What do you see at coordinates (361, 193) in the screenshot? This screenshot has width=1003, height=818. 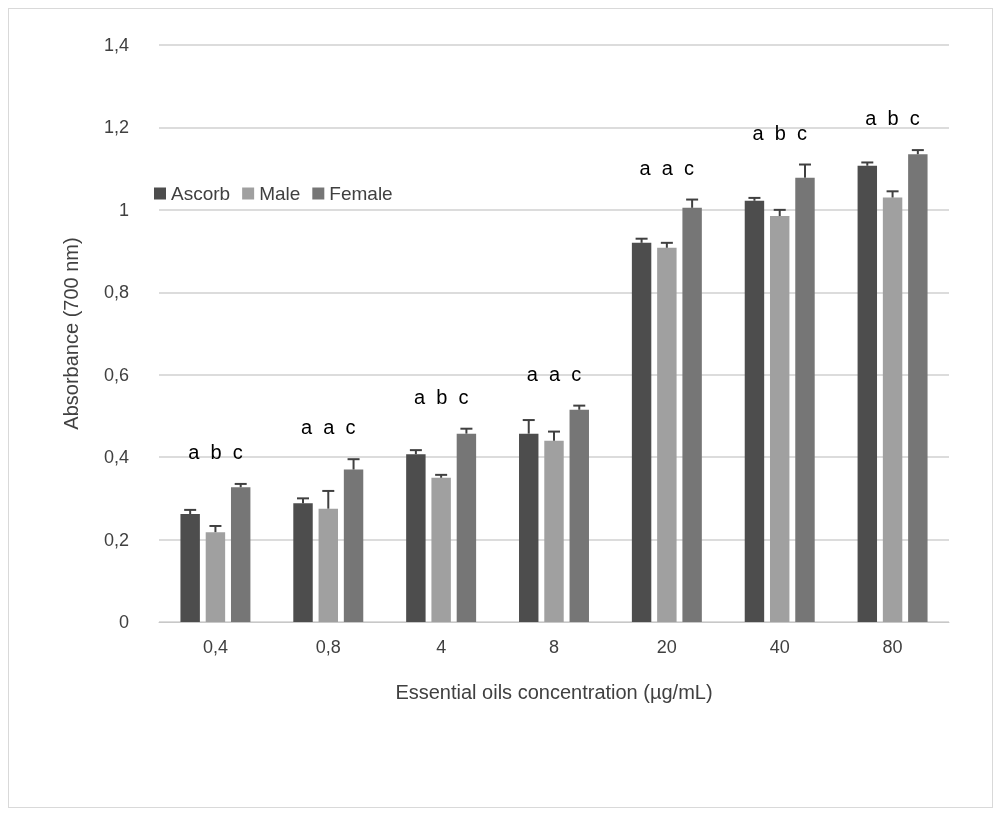 I see `legend-label: Female` at bounding box center [361, 193].